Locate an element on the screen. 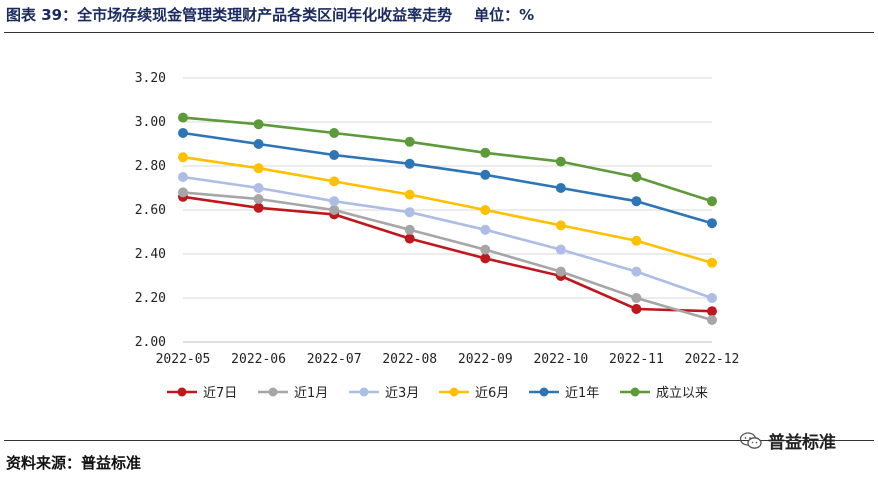 The image size is (878, 478). legend-label: 成立以来 is located at coordinates (682, 393).